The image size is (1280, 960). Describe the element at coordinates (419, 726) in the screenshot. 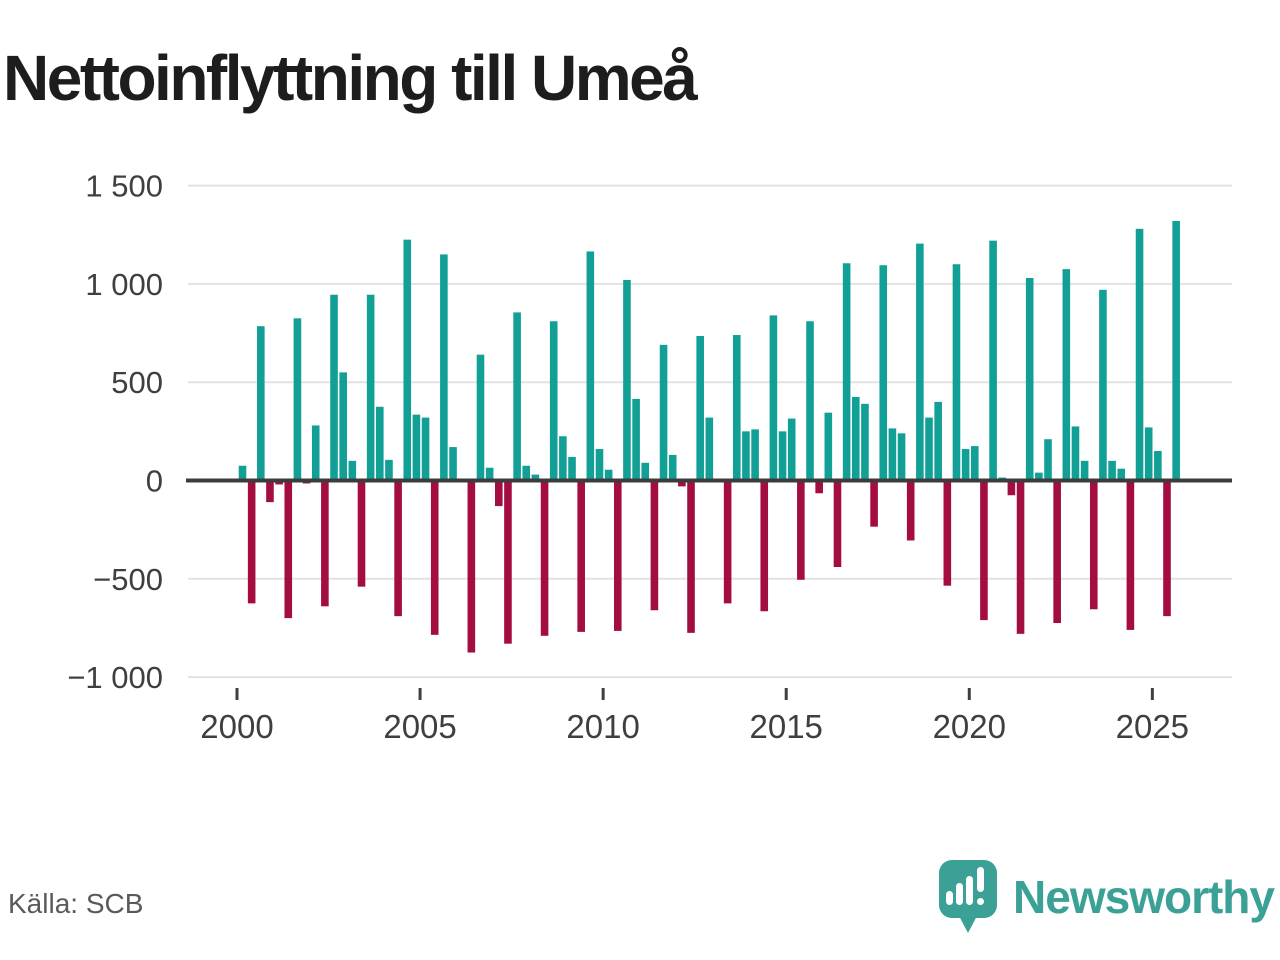

I see `x-axis-label-2005: 2005` at that location.